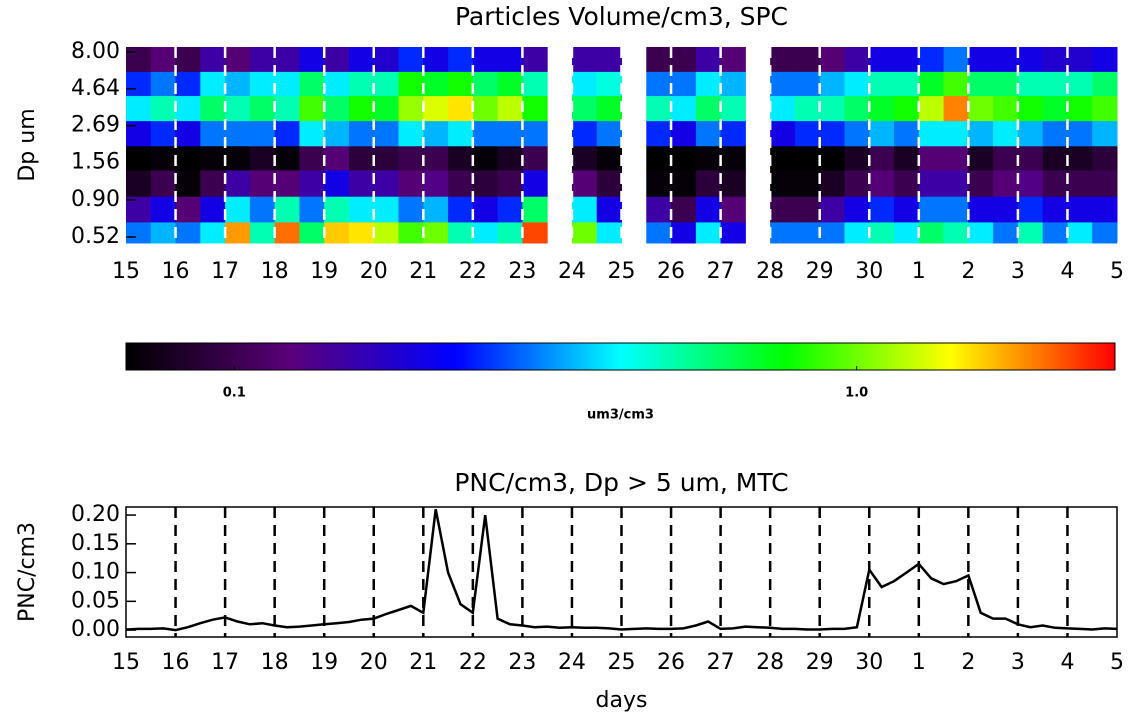 The width and height of the screenshot is (1129, 719). What do you see at coordinates (95, 629) in the screenshot?
I see `y-tick-label: 0.00` at bounding box center [95, 629].